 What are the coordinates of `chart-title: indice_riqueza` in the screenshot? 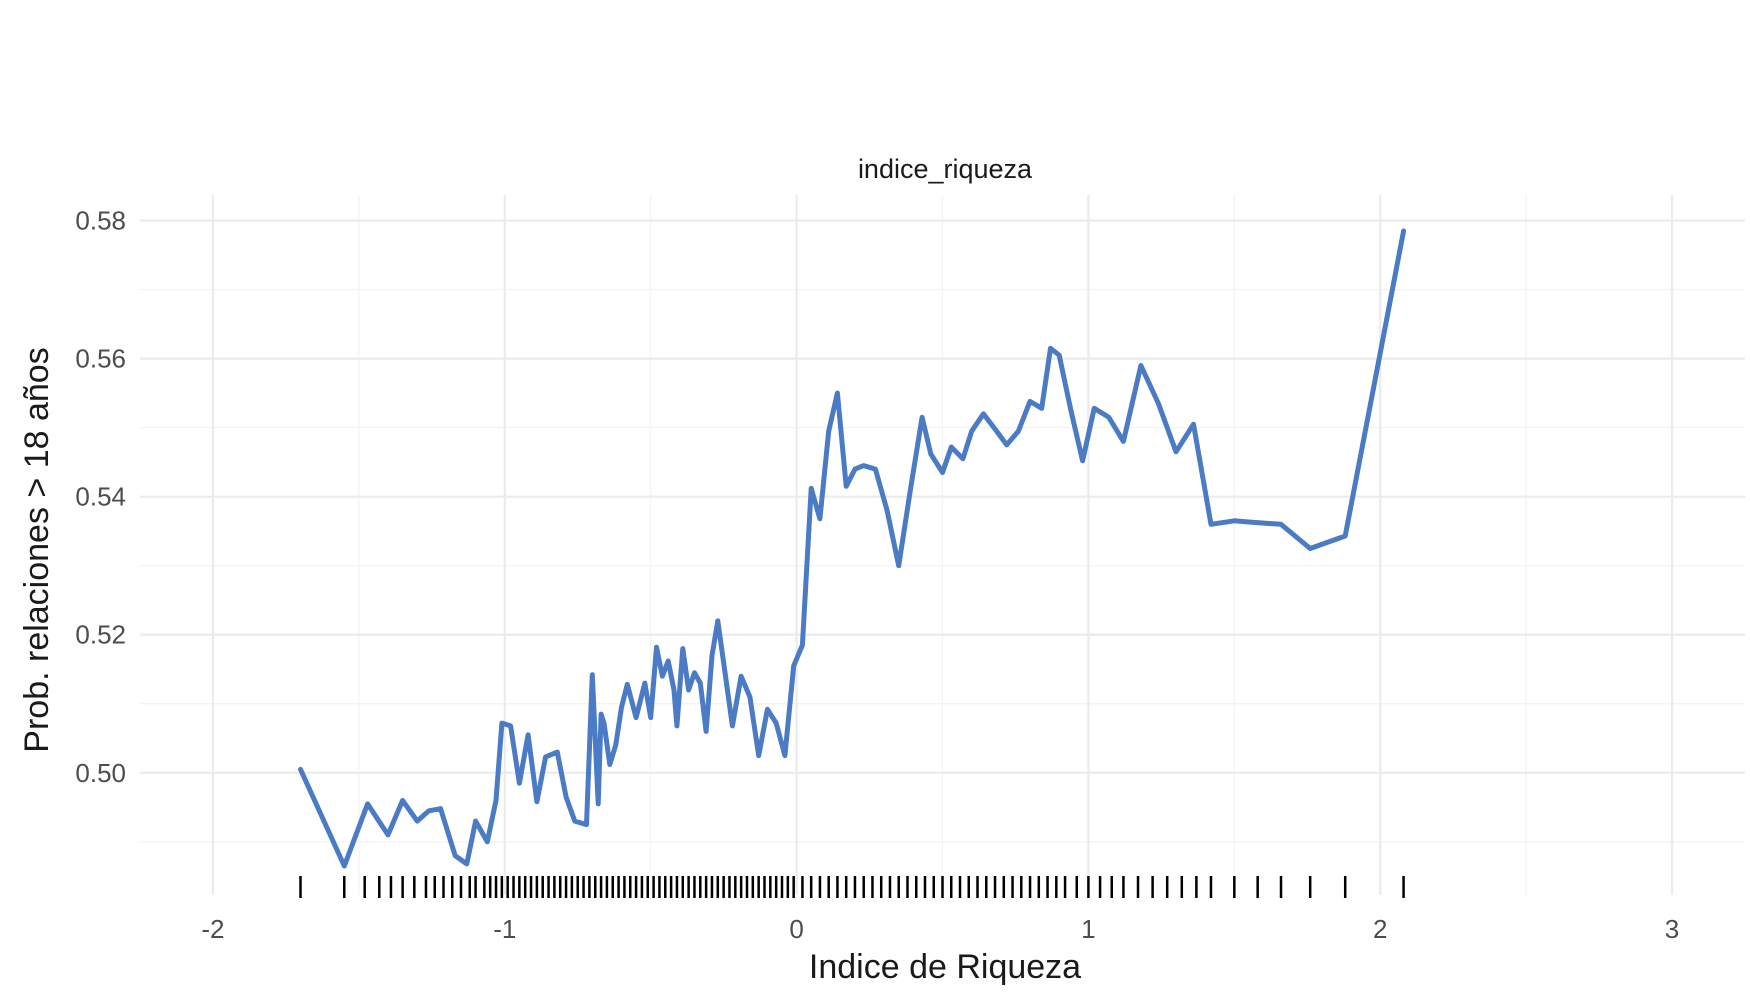 It's located at (945, 169).